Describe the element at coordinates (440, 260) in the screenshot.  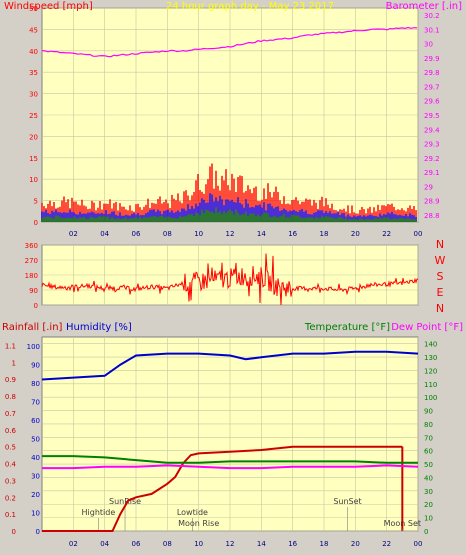
I see `compass-label: W` at that location.